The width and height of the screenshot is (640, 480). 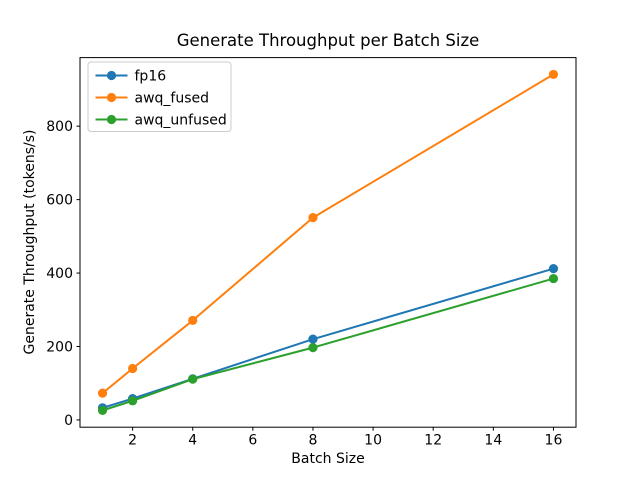 What do you see at coordinates (68, 421) in the screenshot?
I see `y-tick-label: 0` at bounding box center [68, 421].